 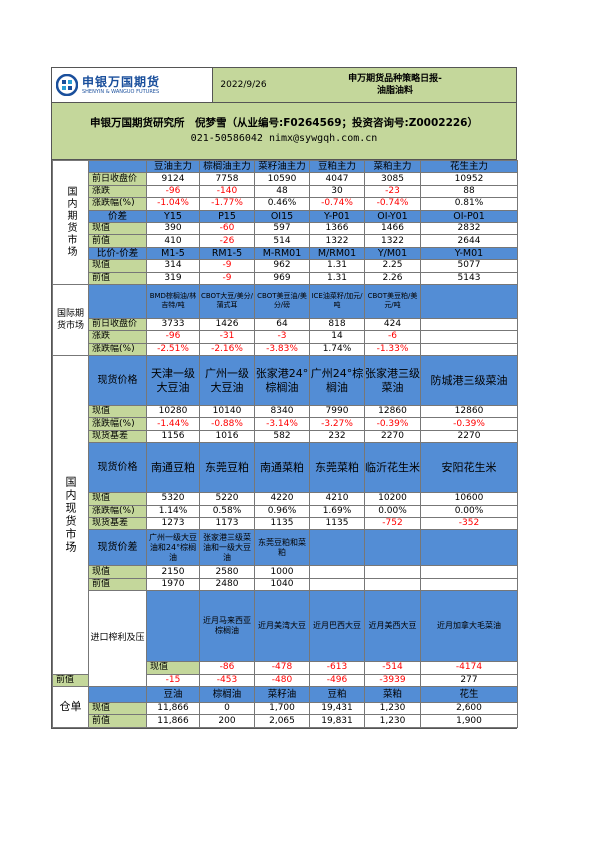 I want to click on spot-column-header: 南通菜粕, so click(x=282, y=468).